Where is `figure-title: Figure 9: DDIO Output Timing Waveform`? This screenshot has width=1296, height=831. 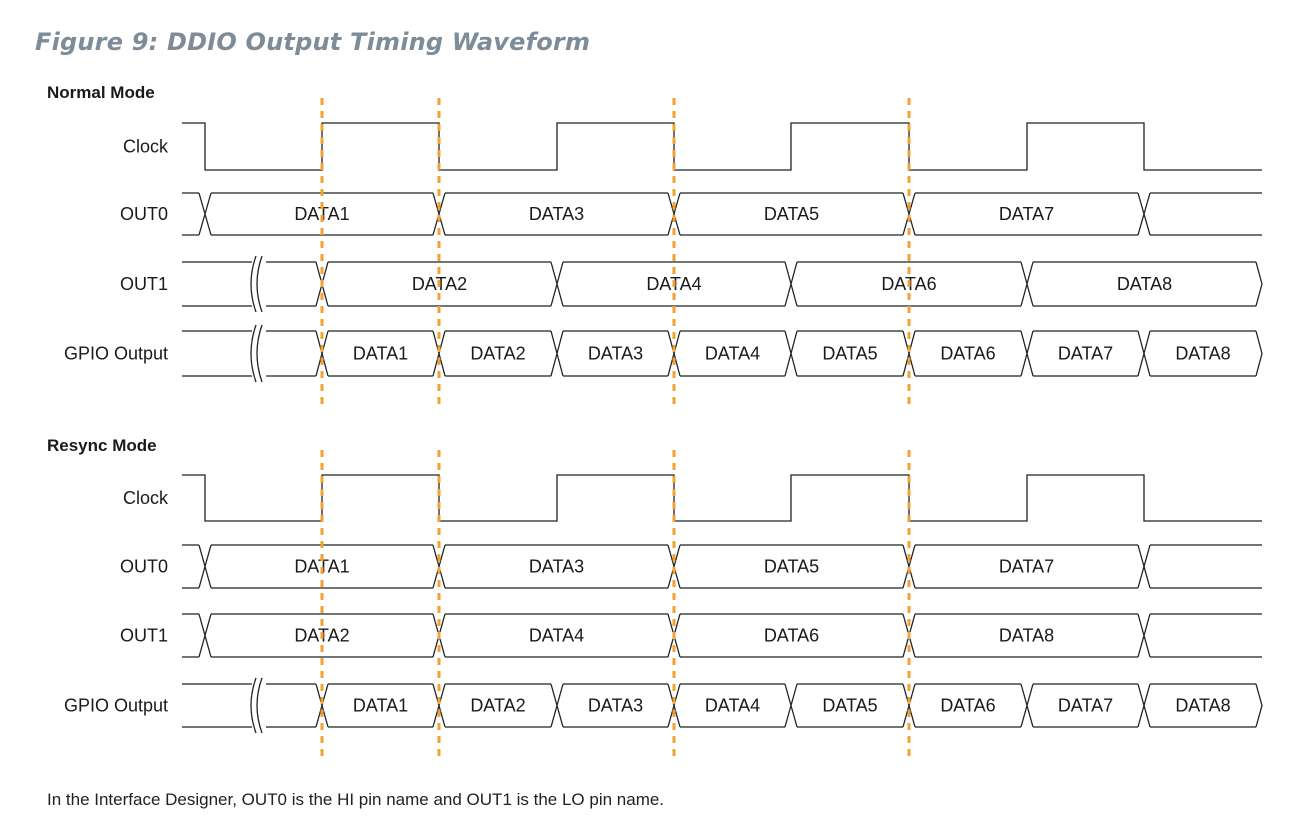 figure-title: Figure 9: DDIO Output Timing Waveform is located at coordinates (313, 42).